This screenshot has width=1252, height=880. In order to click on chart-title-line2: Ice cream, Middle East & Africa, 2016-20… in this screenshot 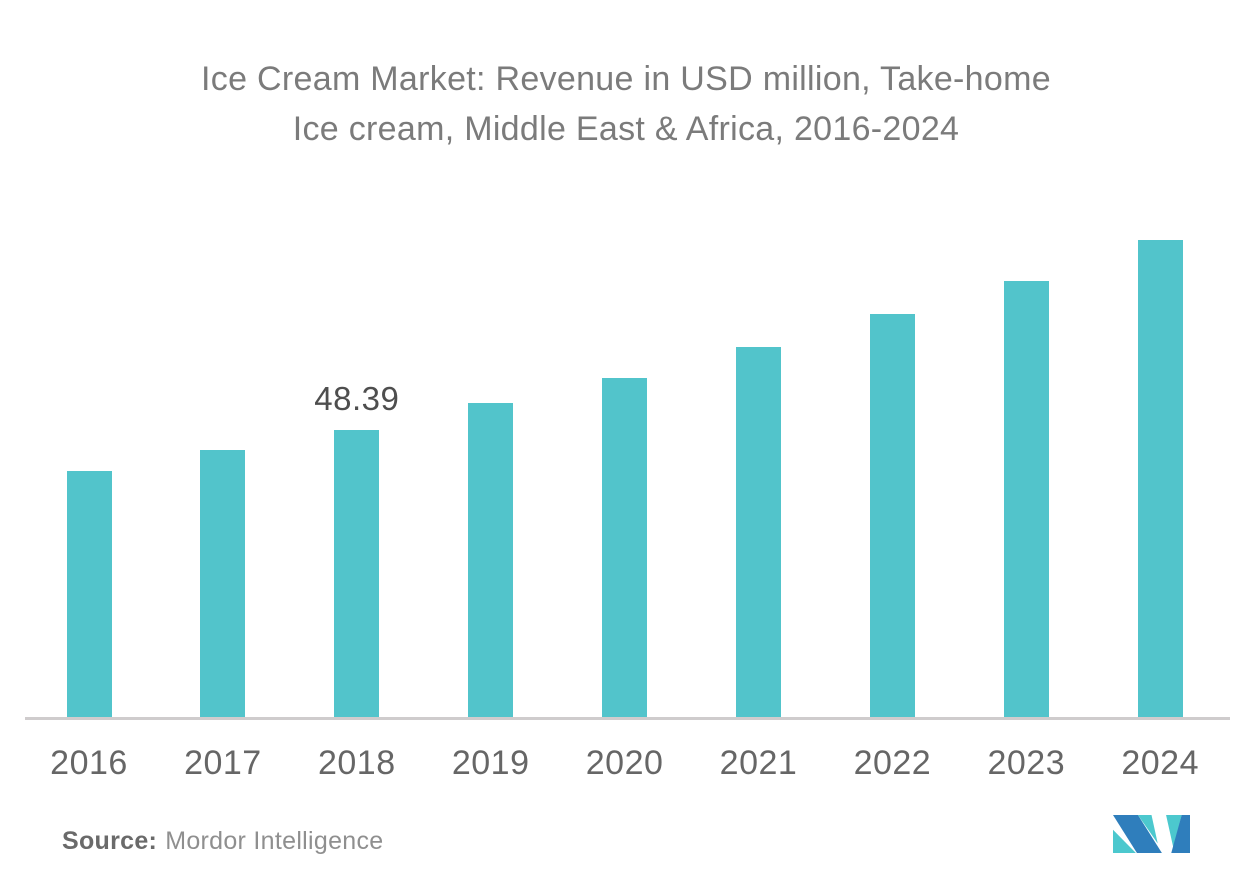, I will do `click(626, 129)`.